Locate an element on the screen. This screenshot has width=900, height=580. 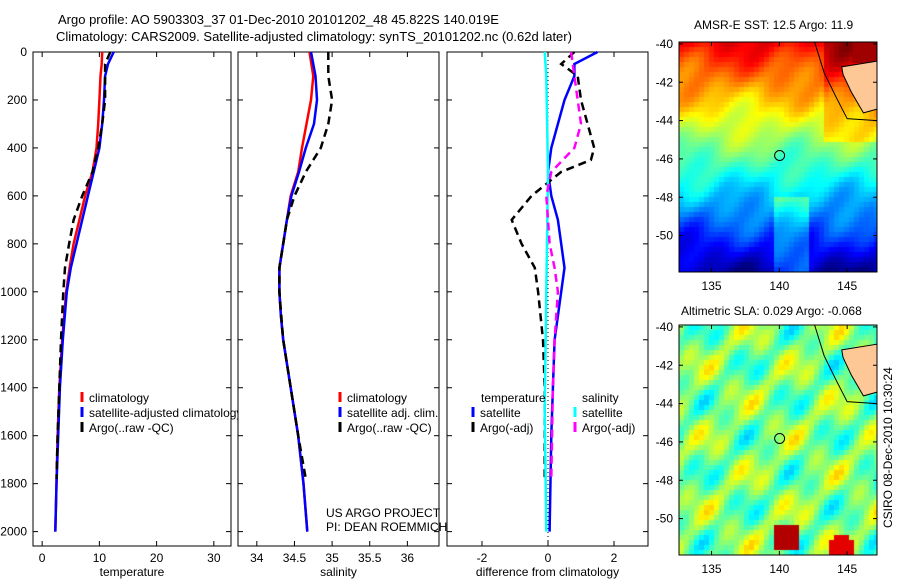
y-tick-label: 0 is located at coordinates (23, 52).